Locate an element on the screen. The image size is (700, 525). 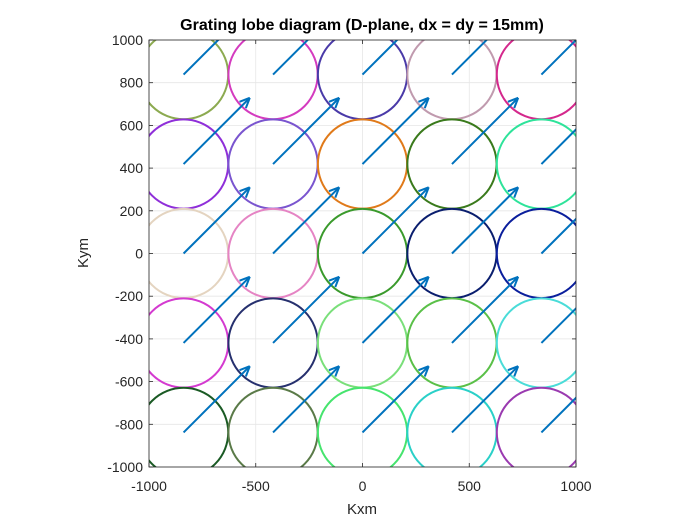
scan-arrow-r1-c0 is located at coordinates (216, 130).